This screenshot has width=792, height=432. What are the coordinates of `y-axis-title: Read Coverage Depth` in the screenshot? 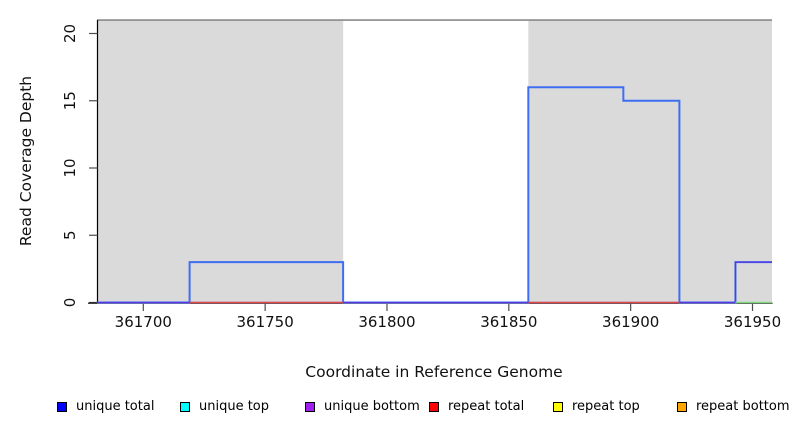 It's located at (26, 161).